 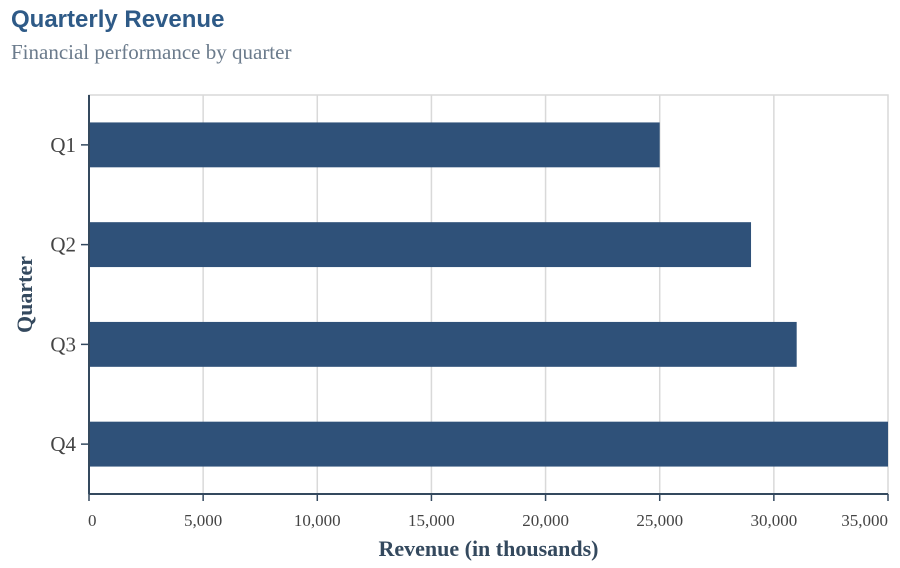 I want to click on x-tick-label: 15,000, so click(x=431, y=520).